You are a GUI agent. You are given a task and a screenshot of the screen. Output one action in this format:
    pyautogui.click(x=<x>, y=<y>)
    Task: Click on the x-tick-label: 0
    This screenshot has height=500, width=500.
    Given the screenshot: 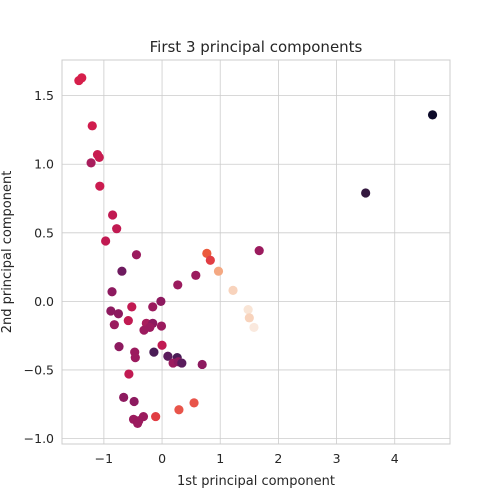 What is the action you would take?
    pyautogui.click(x=162, y=458)
    